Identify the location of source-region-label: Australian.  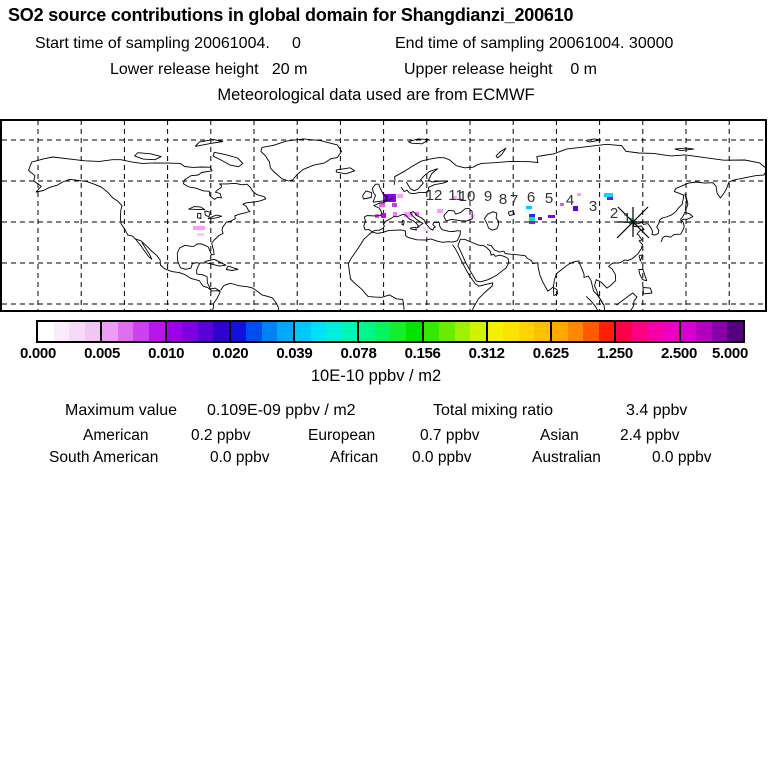
(566, 457).